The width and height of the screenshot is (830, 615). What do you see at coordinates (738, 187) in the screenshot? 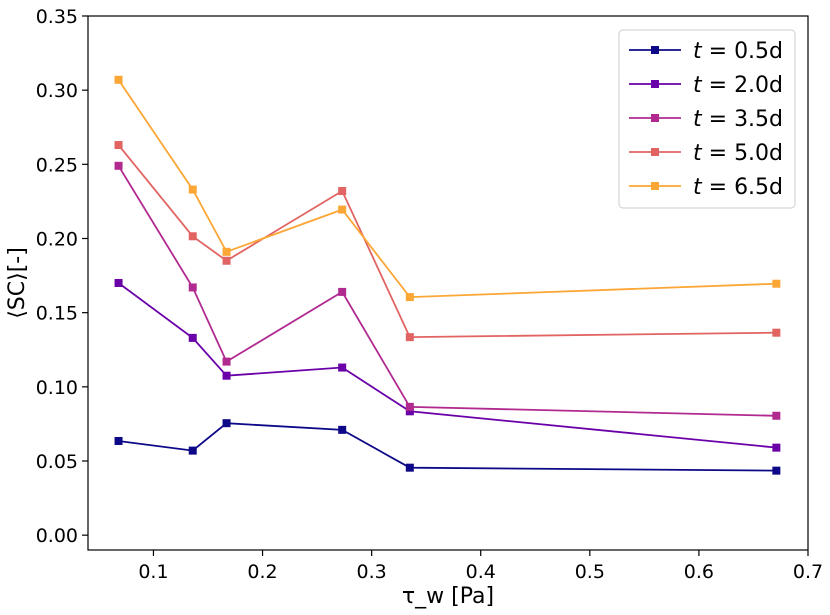
I see `legend-label: t = 6.5d` at bounding box center [738, 187].